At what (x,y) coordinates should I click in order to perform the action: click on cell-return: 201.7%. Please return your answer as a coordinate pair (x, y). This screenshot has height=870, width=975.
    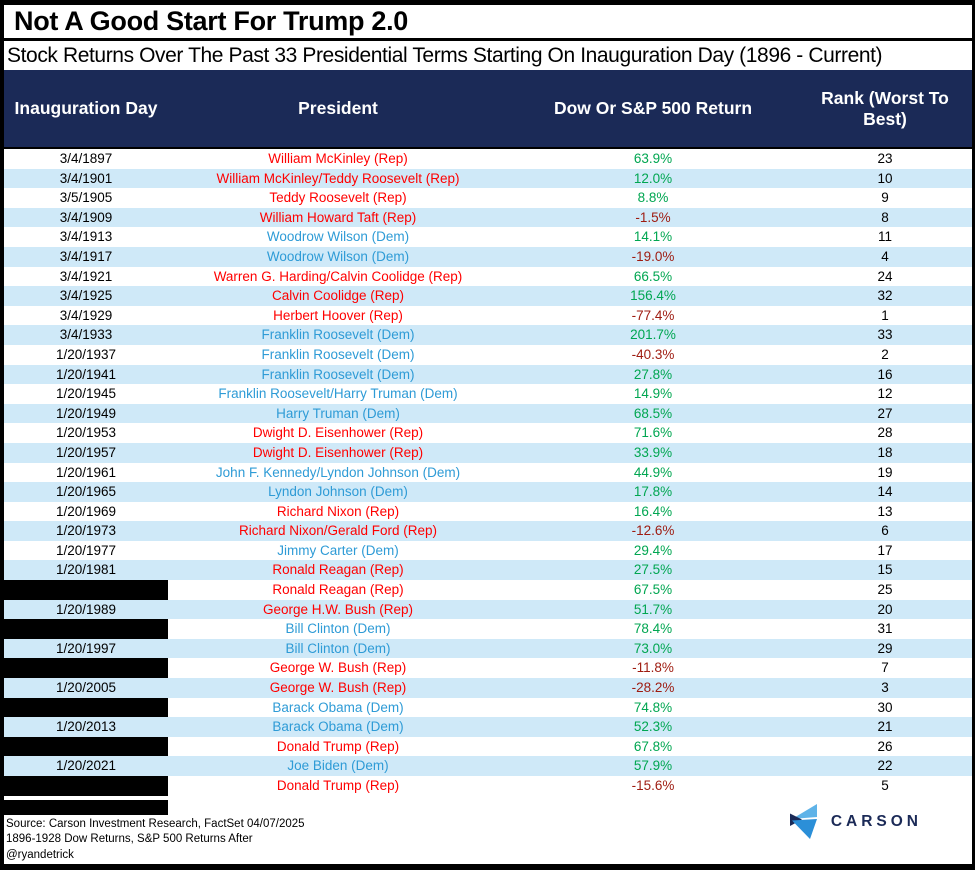
    Looking at the image, I should click on (653, 335).